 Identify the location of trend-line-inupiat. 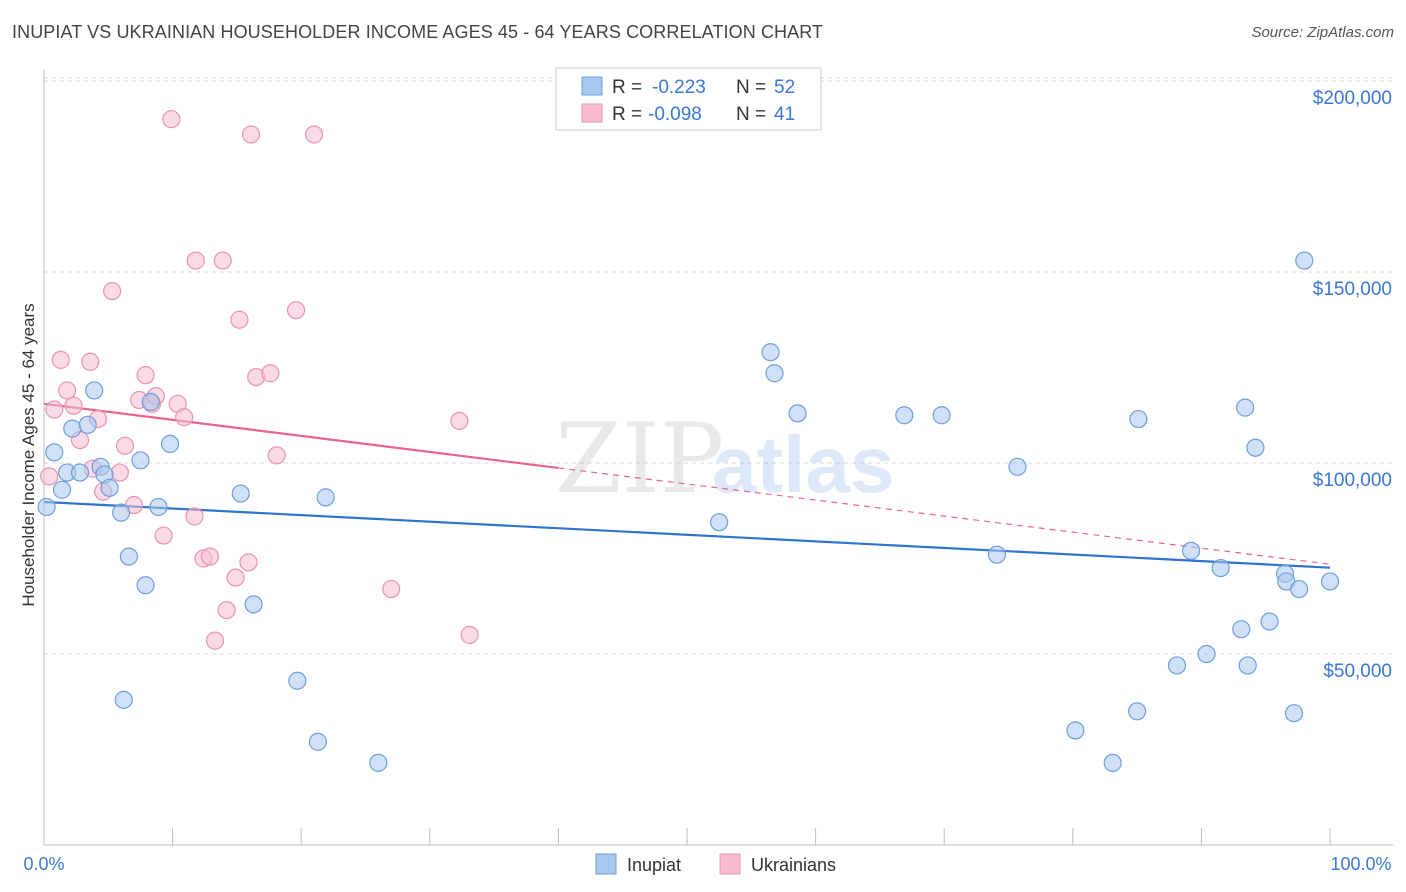
(687, 534).